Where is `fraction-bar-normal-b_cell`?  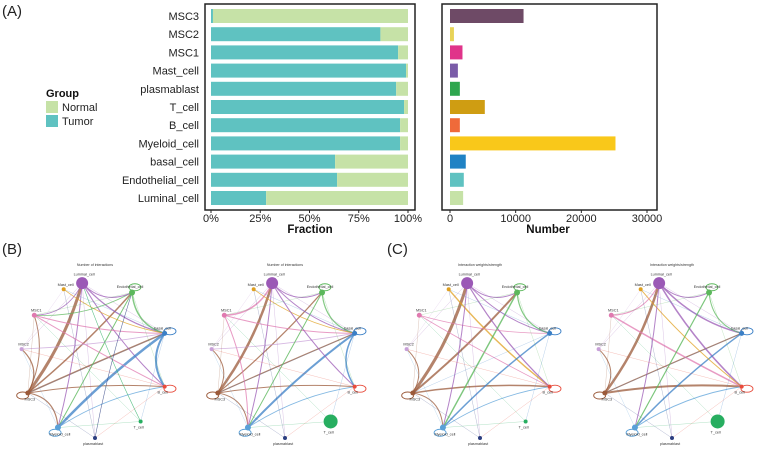 fraction-bar-normal-b_cell is located at coordinates (404, 125).